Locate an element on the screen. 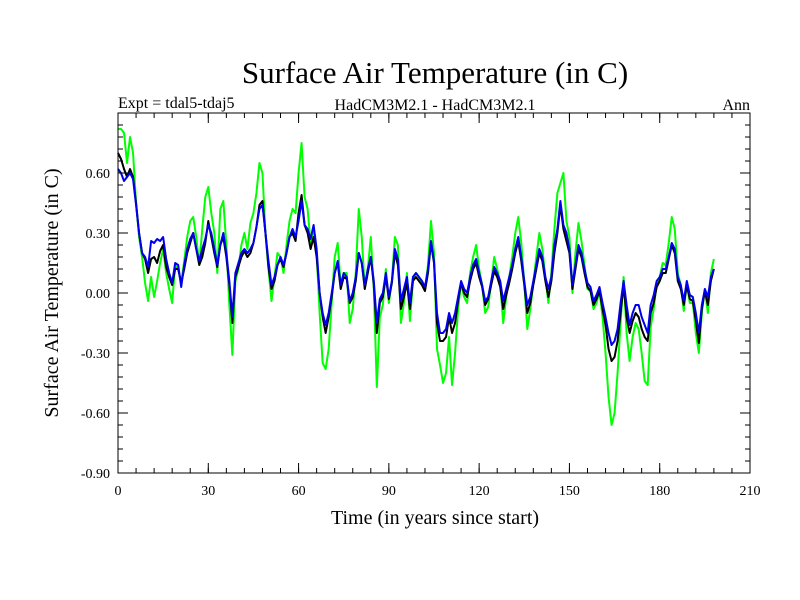  x-tick-label: 210 is located at coordinates (750, 491).